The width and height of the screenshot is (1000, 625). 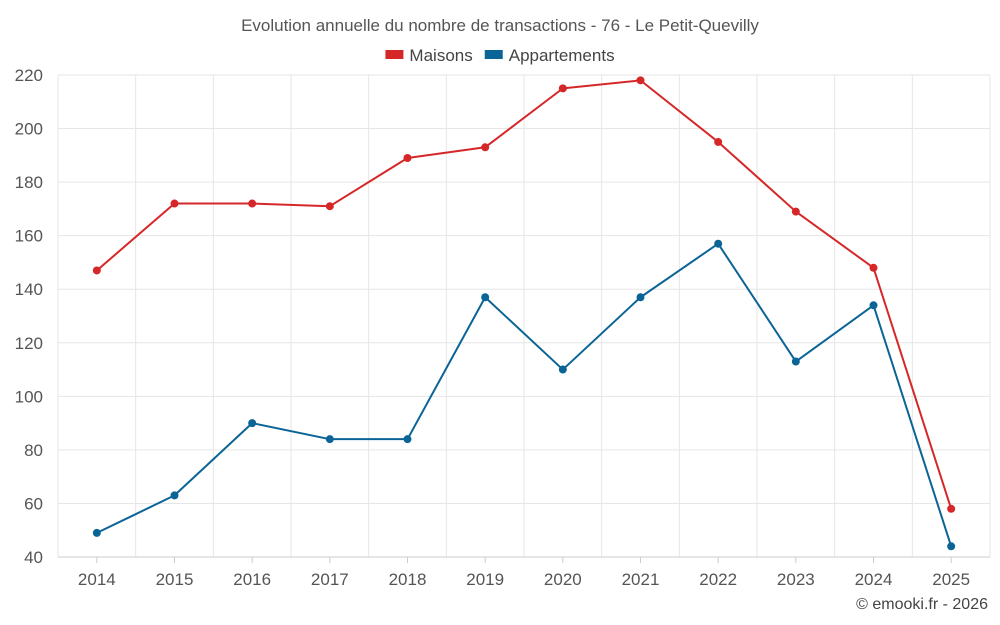 What do you see at coordinates (562, 55) in the screenshot?
I see `legend-label: Appartements` at bounding box center [562, 55].